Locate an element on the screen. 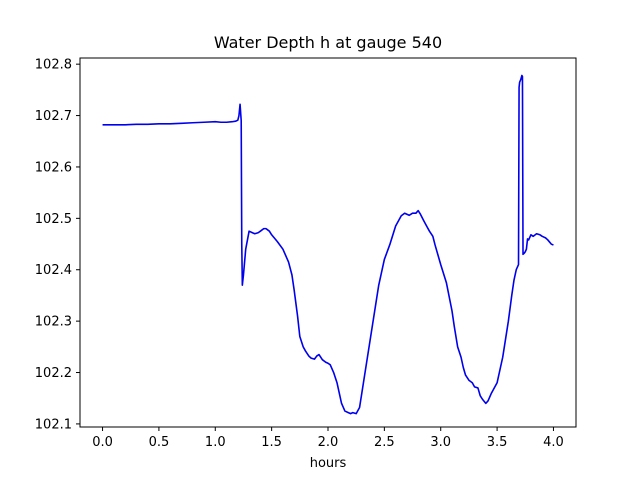 Image resolution: width=640 pixels, height=480 pixels. x-axis: 0.0 0.5 1.0 1.5 2.0 2.5 3.0 3.5 4.0 is located at coordinates (328, 438).